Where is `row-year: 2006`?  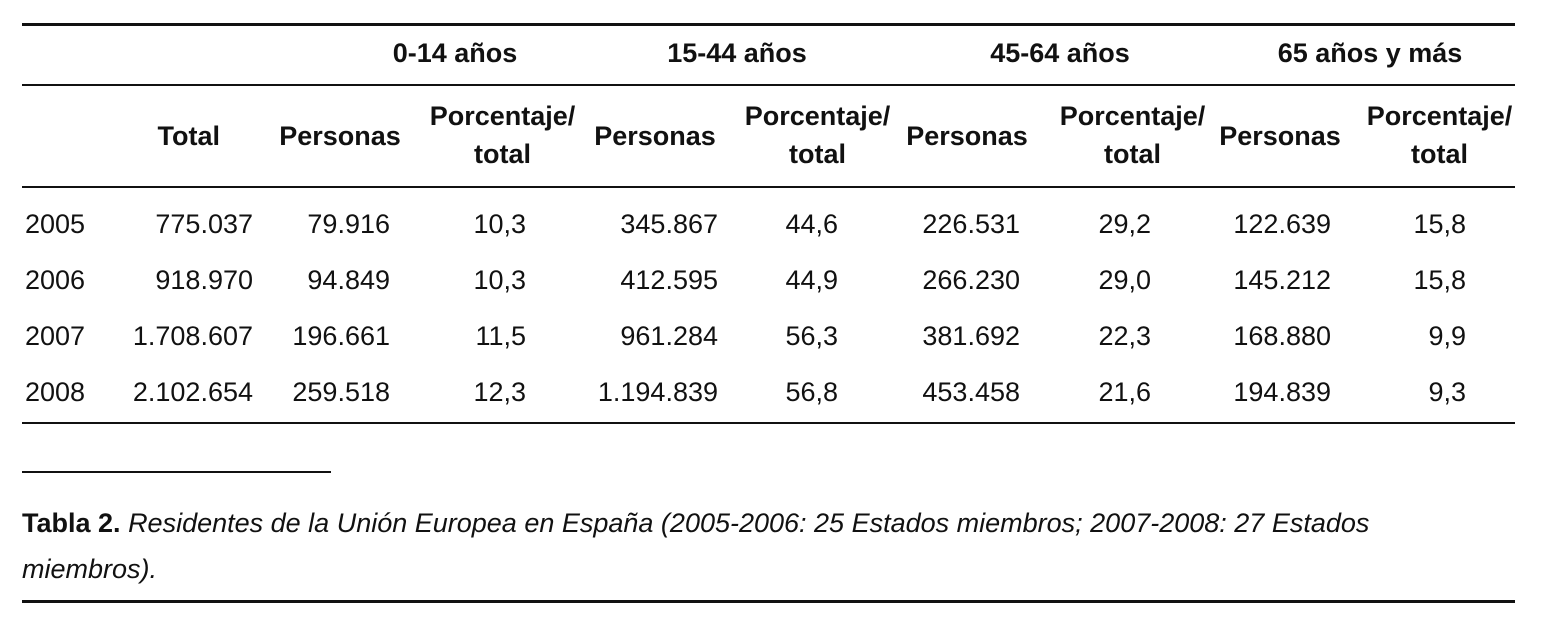 row-year: 2006 is located at coordinates (55, 280).